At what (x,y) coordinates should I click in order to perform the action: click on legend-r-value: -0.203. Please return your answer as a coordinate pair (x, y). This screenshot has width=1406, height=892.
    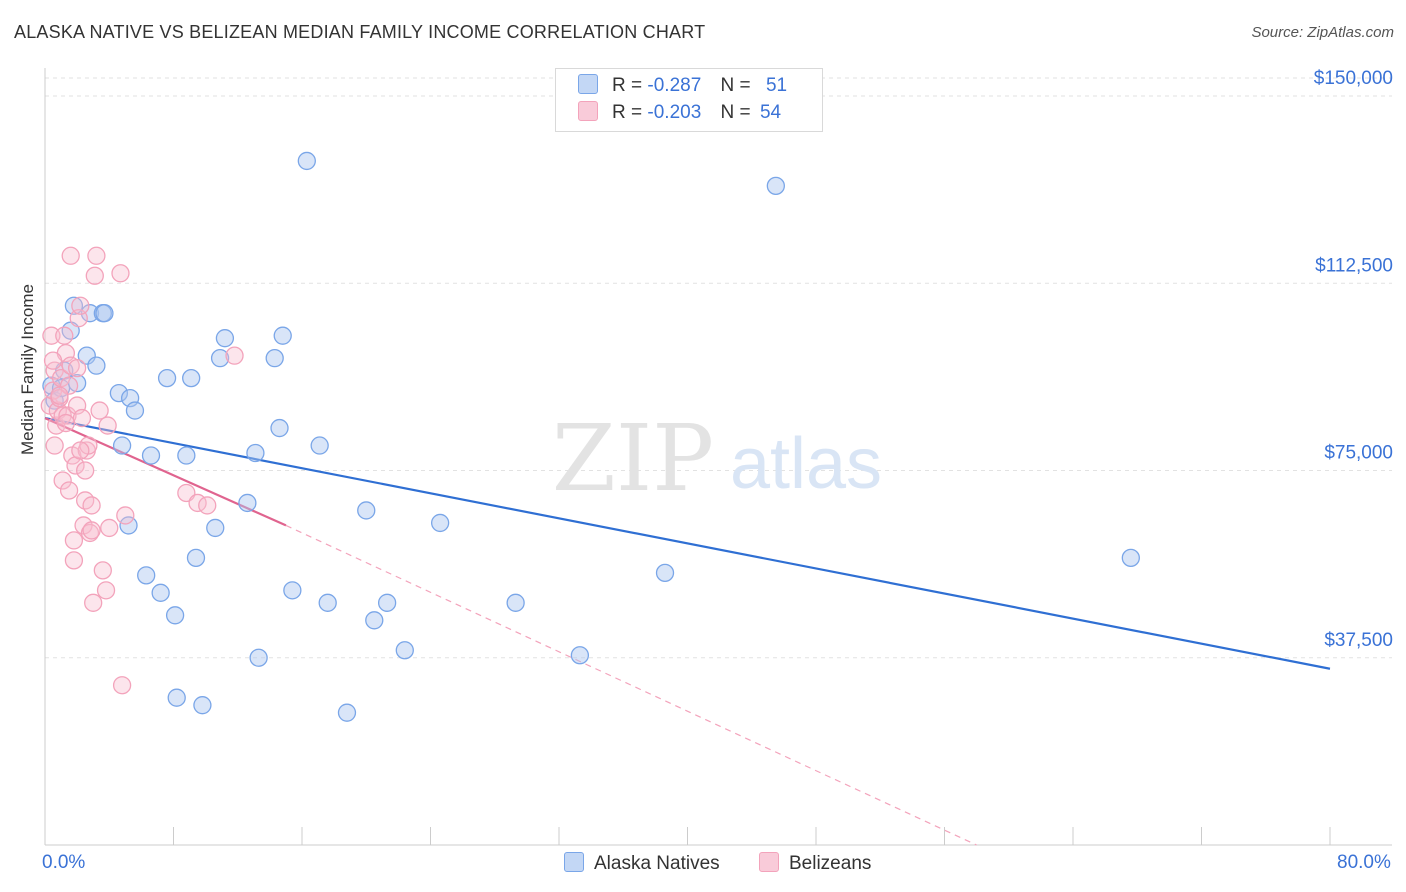
    Looking at the image, I should click on (674, 112).